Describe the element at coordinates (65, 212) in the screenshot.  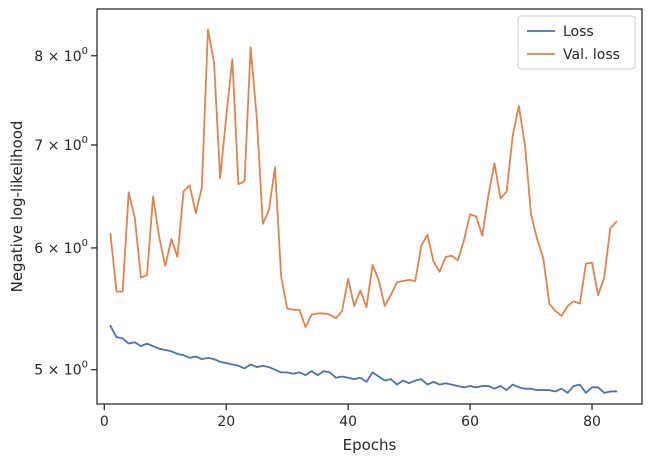
I see `y-tick-layer: 5 × 100 6 × 100 7 × 100 8 × 100` at that location.